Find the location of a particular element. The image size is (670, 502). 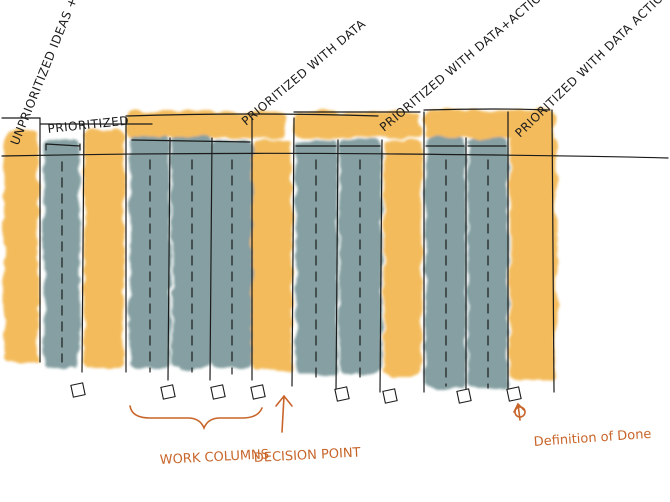

decision-point-arrow is located at coordinates (284, 413).